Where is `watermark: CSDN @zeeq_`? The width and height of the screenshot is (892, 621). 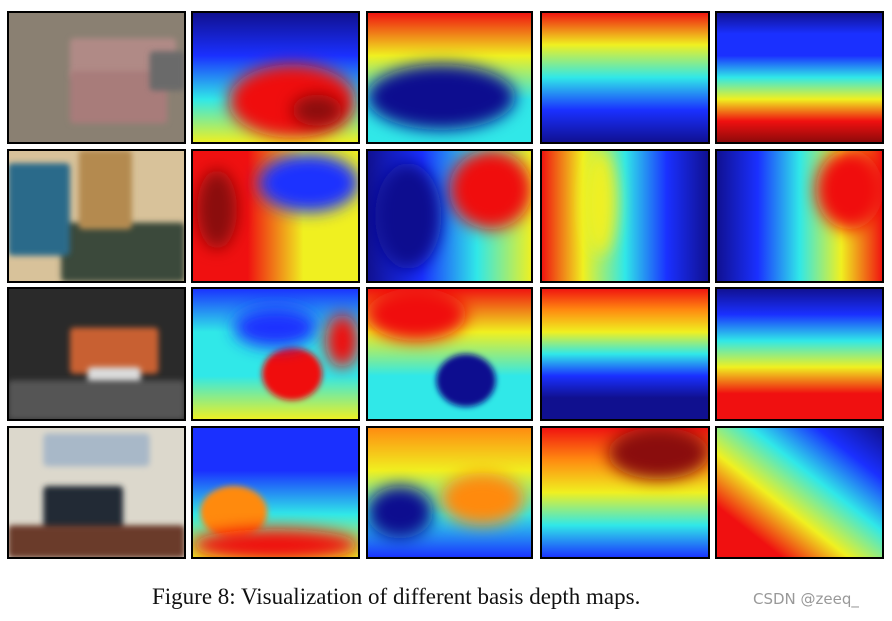 watermark: CSDN @zeeq_ is located at coordinates (806, 599).